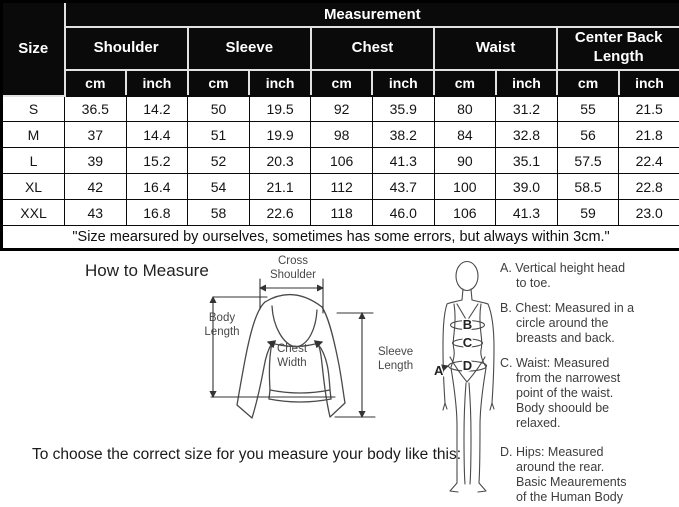 This screenshot has width=679, height=507. What do you see at coordinates (526, 134) in the screenshot?
I see `value-cell: 32.8` at bounding box center [526, 134].